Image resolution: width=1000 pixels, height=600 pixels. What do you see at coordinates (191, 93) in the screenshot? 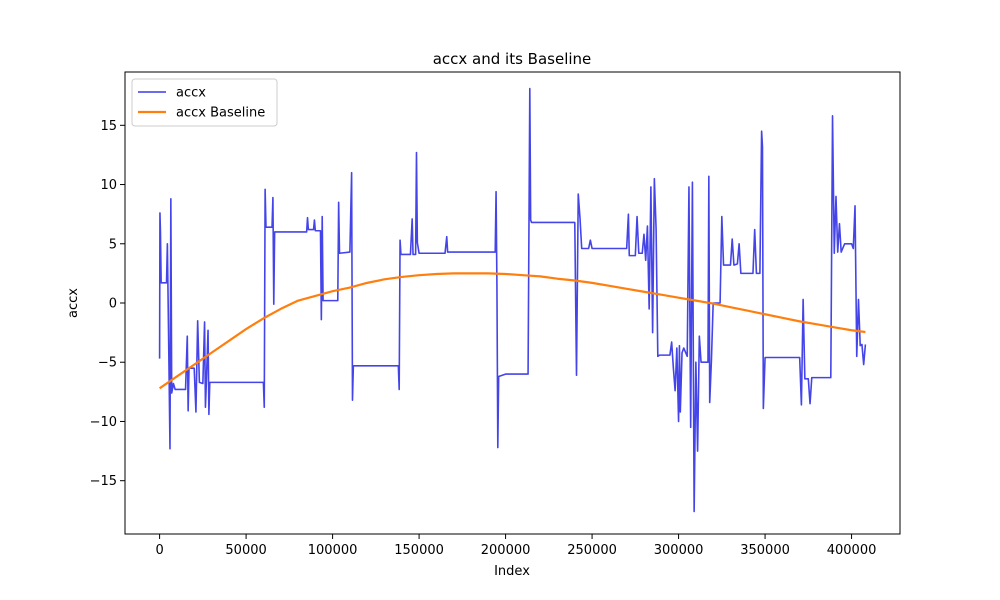
I see `legend-label: accx` at bounding box center [191, 93].